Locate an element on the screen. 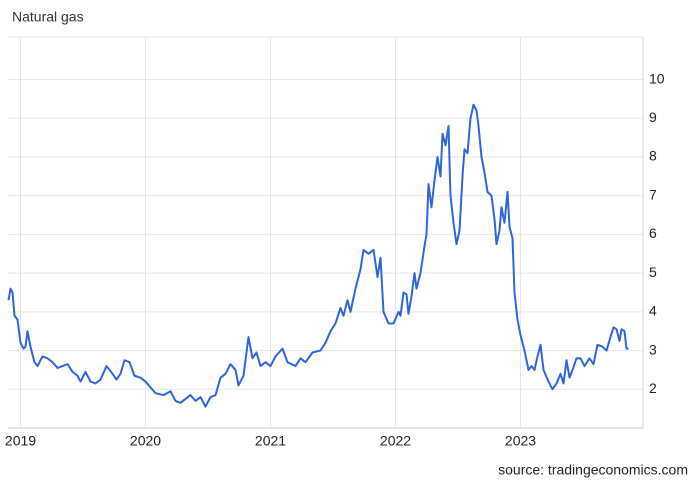 The image size is (698, 484). x-tick-label: 2022 is located at coordinates (395, 441).